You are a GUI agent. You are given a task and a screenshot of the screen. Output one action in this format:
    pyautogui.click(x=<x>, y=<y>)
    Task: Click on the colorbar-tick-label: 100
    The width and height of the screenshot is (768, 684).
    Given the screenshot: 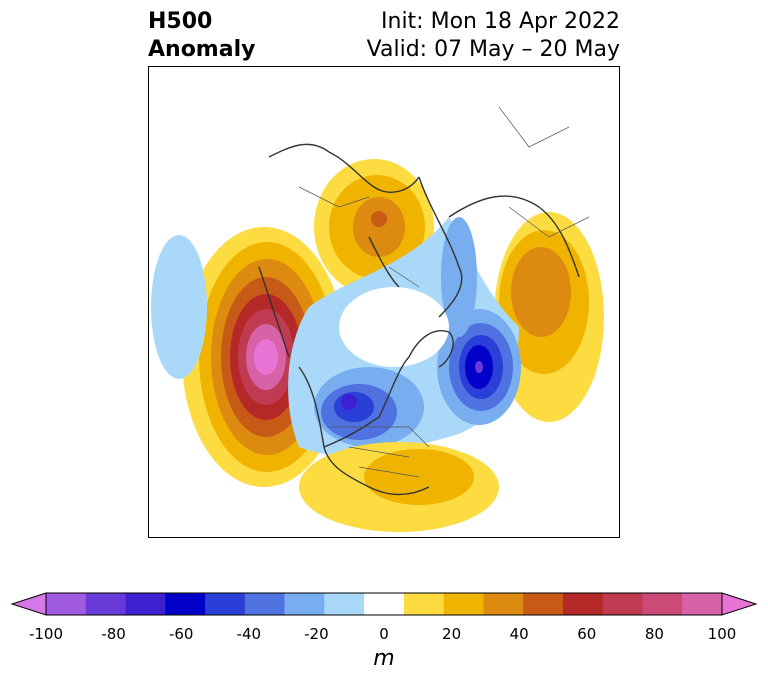 What is the action you would take?
    pyautogui.click(x=722, y=634)
    